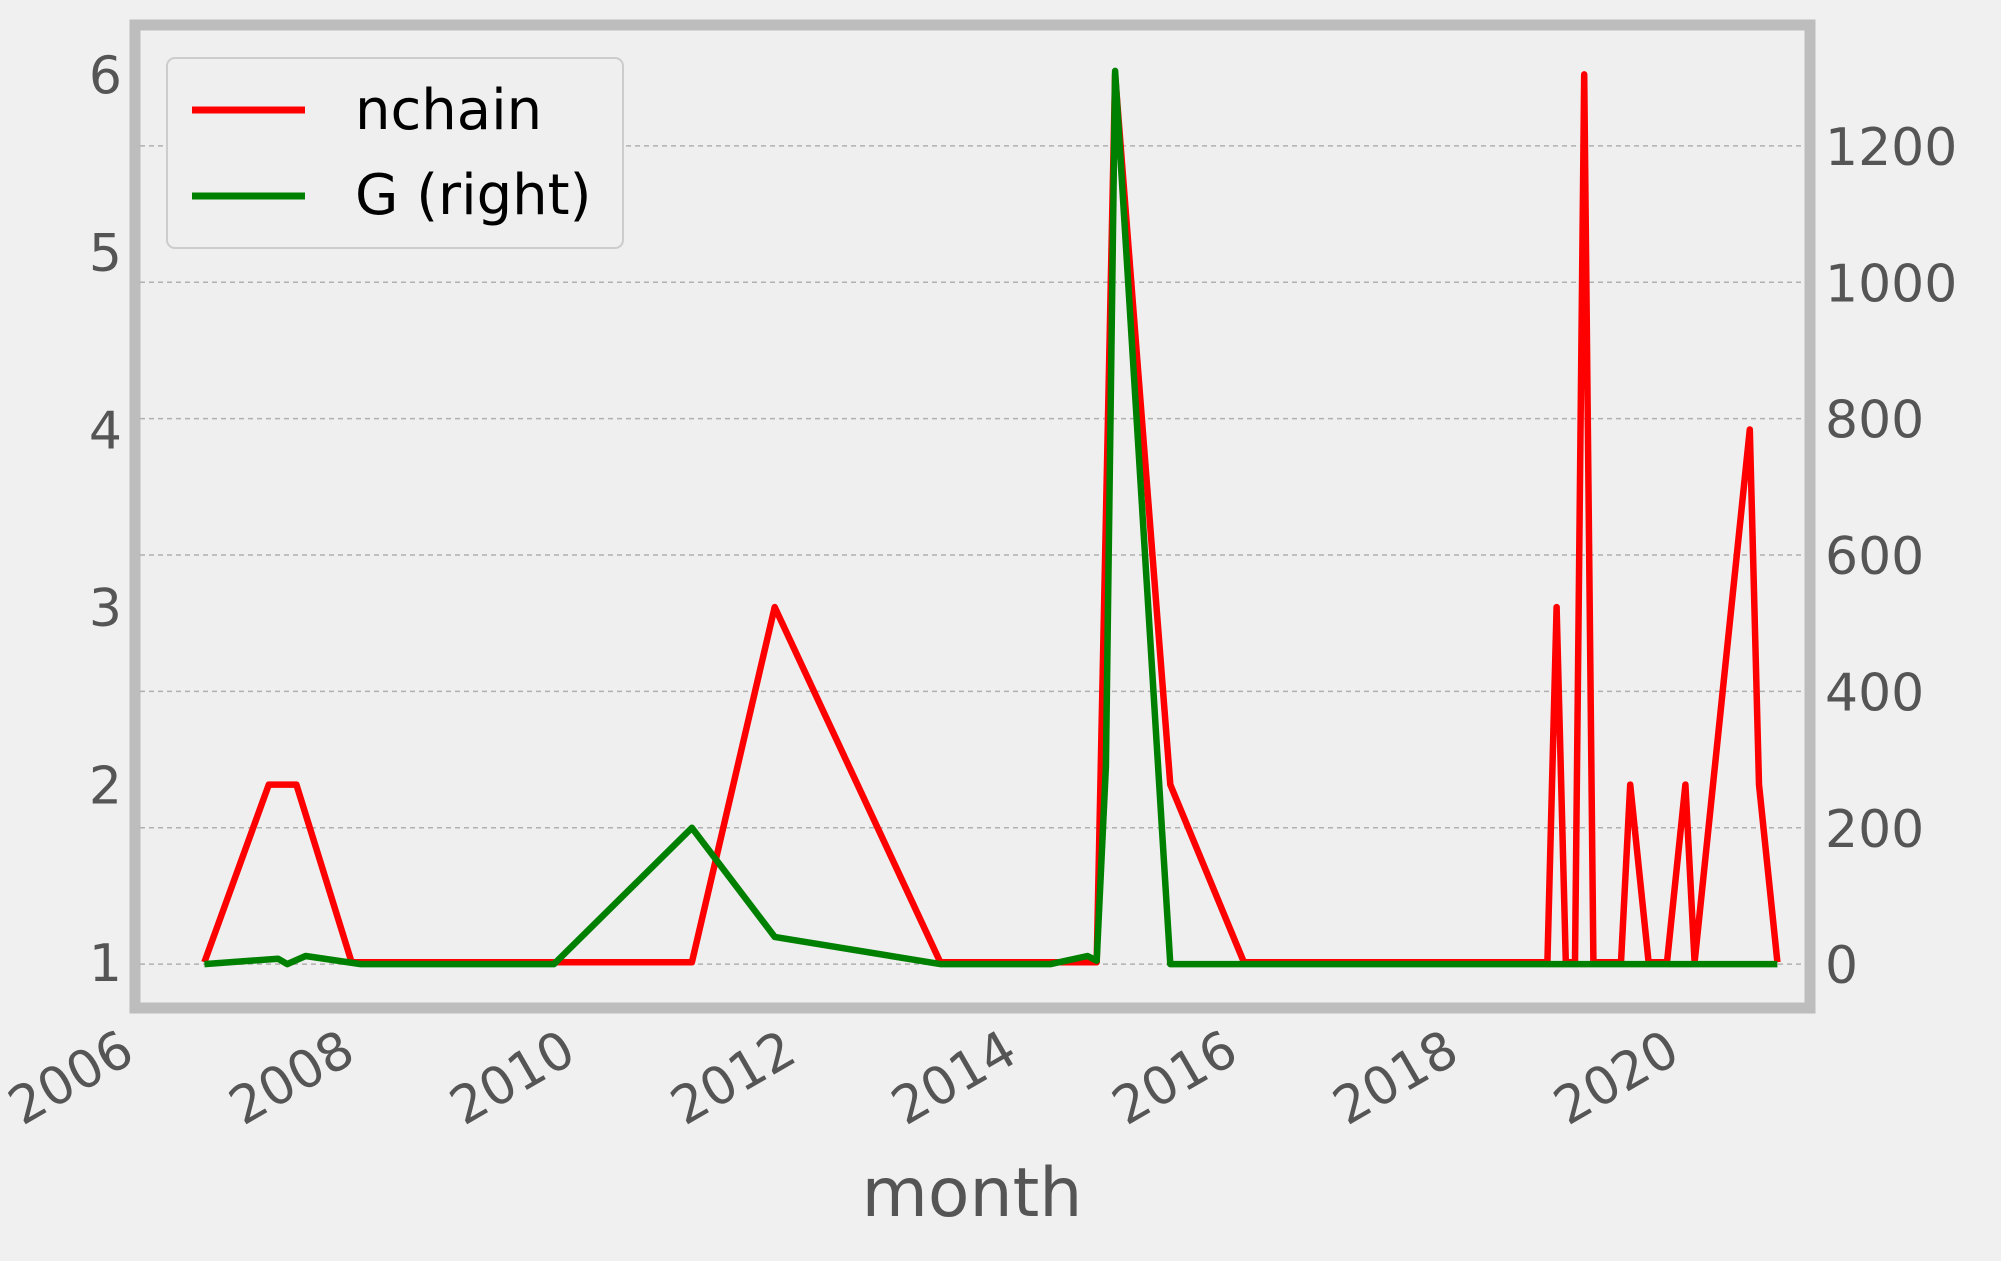 The height and width of the screenshot is (1261, 2001). I want to click on legend: nchain G (right), so click(395, 153).